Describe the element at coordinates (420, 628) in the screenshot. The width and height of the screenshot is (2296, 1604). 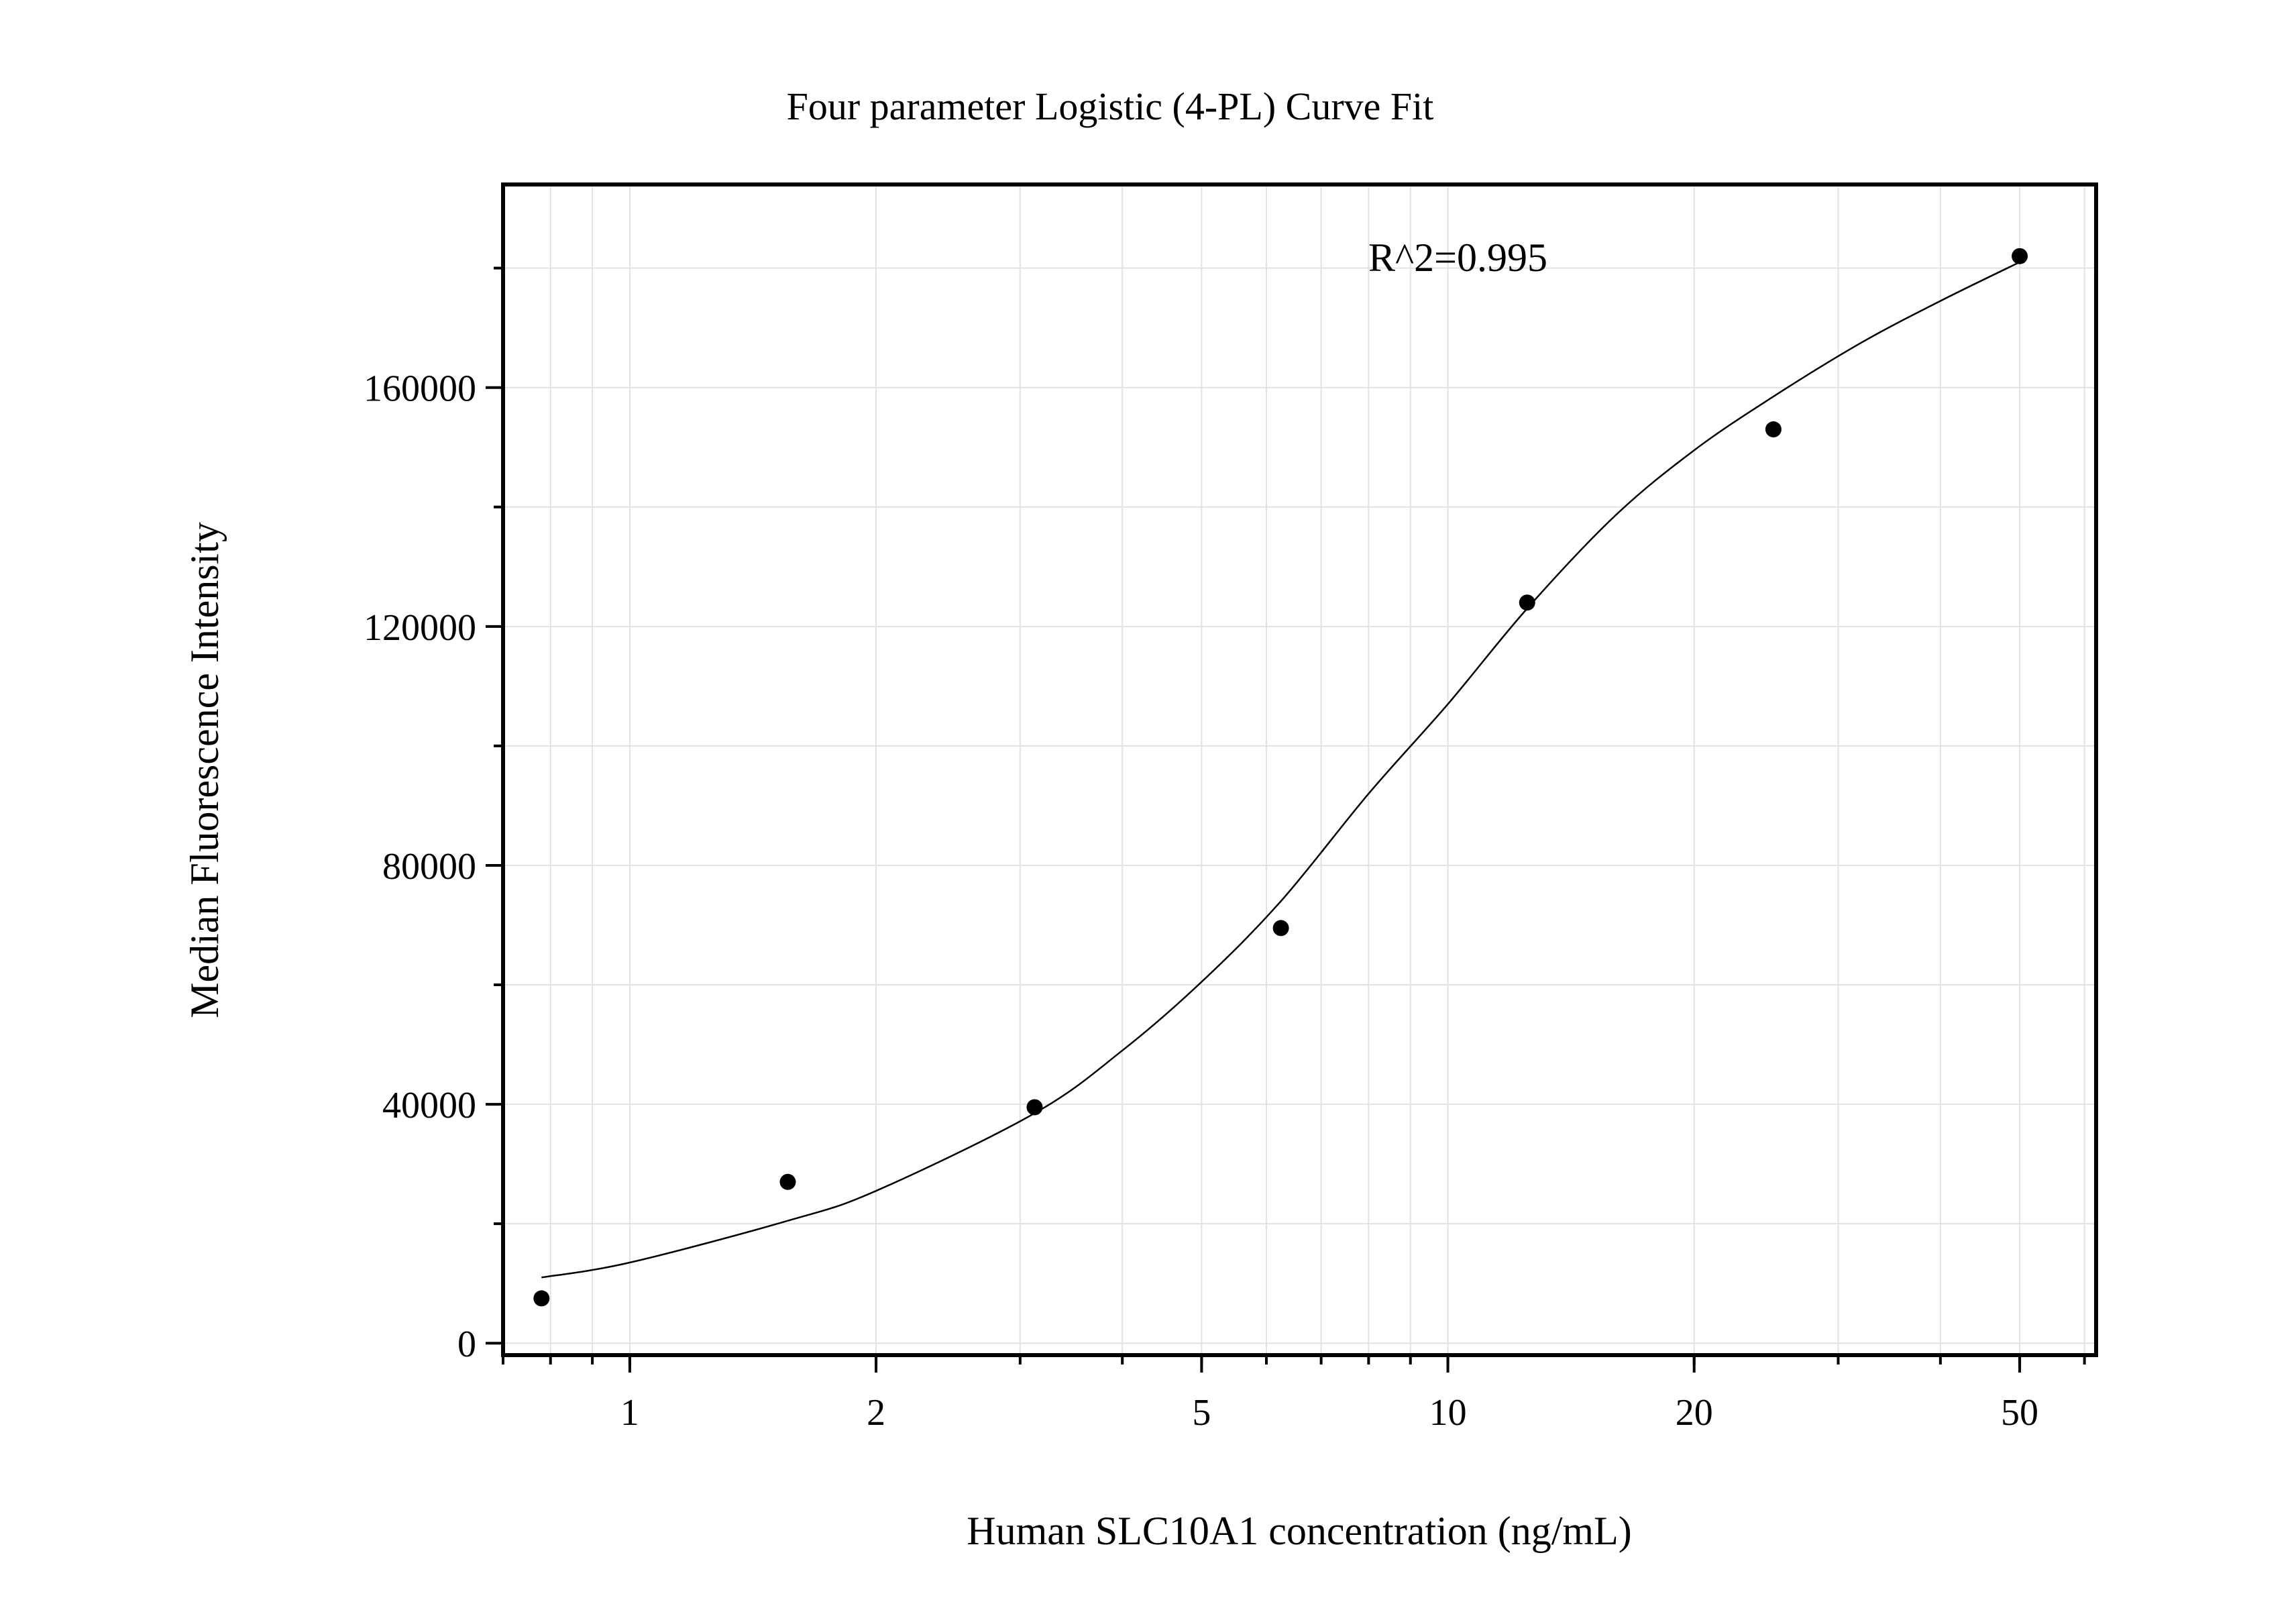
I see `y-tick-label: 120000` at that location.